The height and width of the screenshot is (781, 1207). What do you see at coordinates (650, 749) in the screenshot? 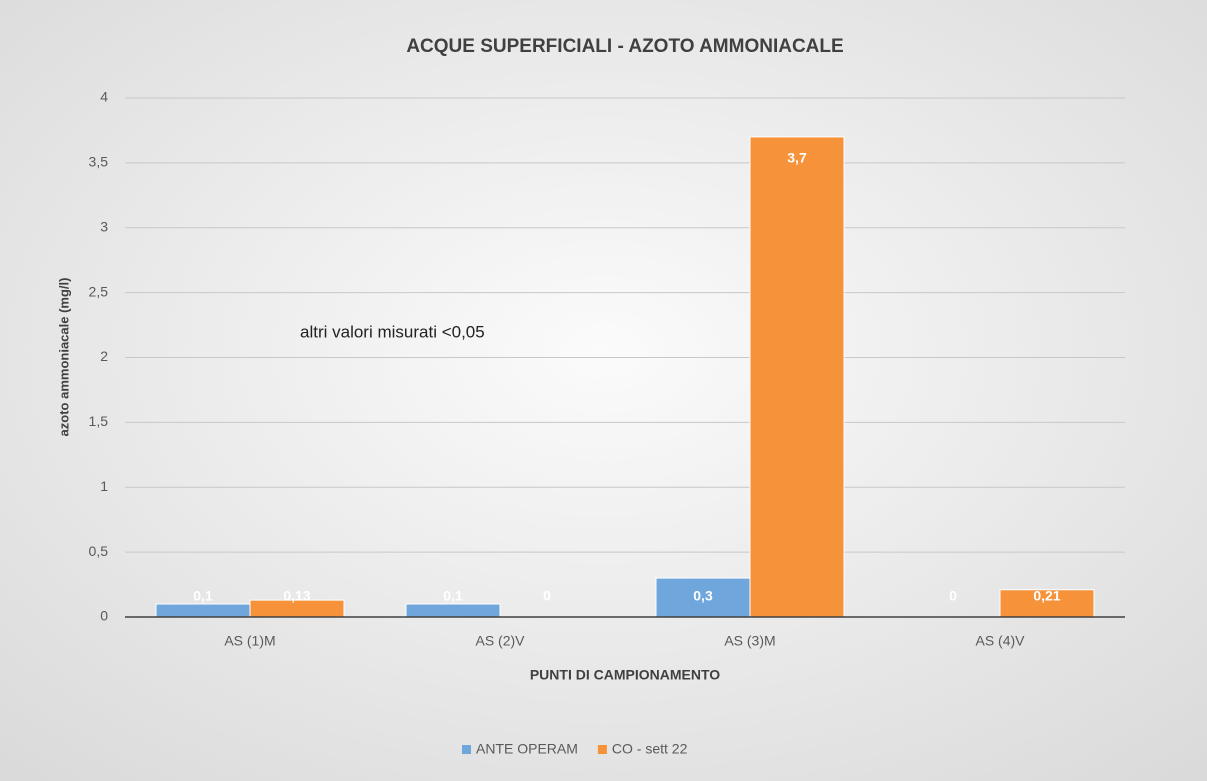
I see `legend-label: CO - sett 22` at bounding box center [650, 749].